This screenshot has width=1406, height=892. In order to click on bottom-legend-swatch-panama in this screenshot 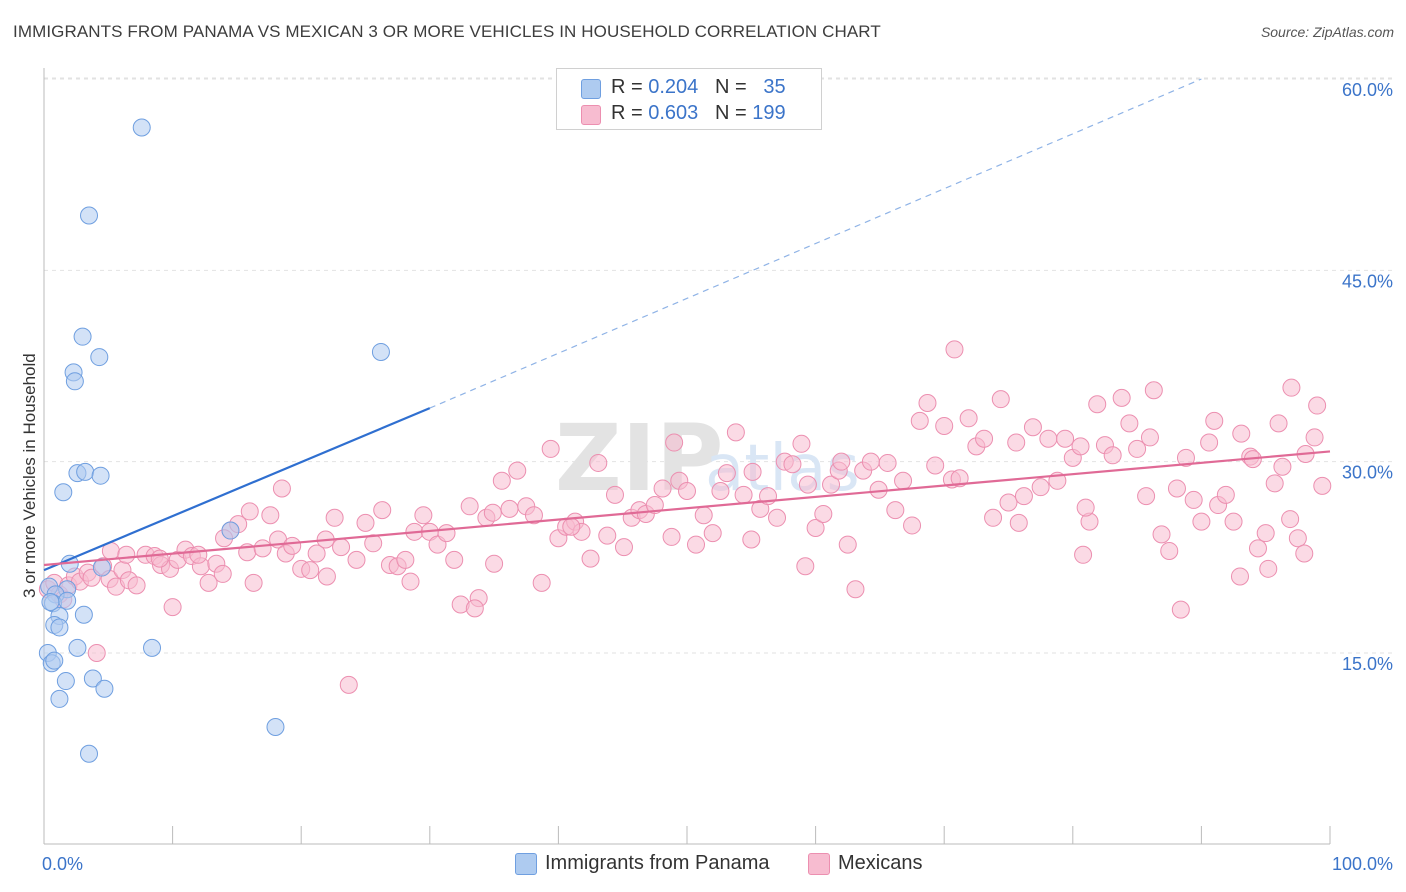, I will do `click(526, 864)`.